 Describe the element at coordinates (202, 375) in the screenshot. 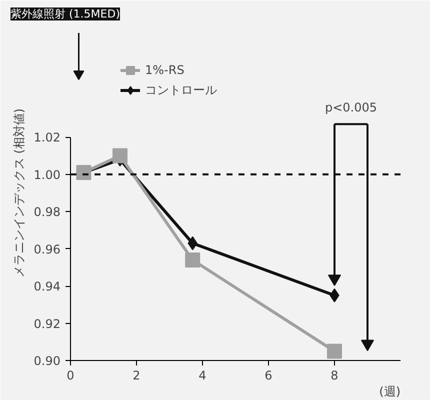

I see `x-tick-label: 4` at that location.